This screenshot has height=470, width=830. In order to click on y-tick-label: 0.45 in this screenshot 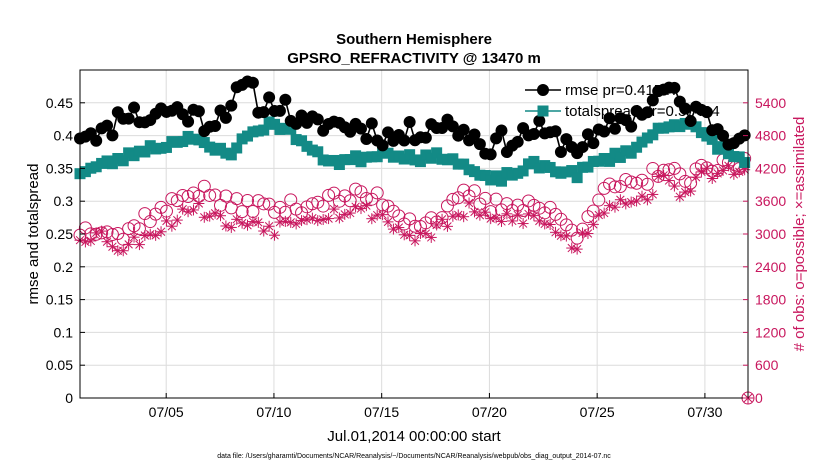, I will do `click(59, 103)`.